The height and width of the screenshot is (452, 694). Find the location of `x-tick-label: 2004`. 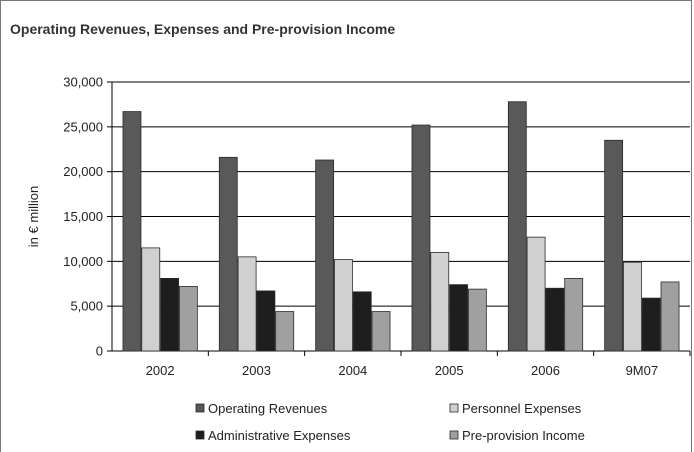

x-tick-label: 2004 is located at coordinates (352, 370).